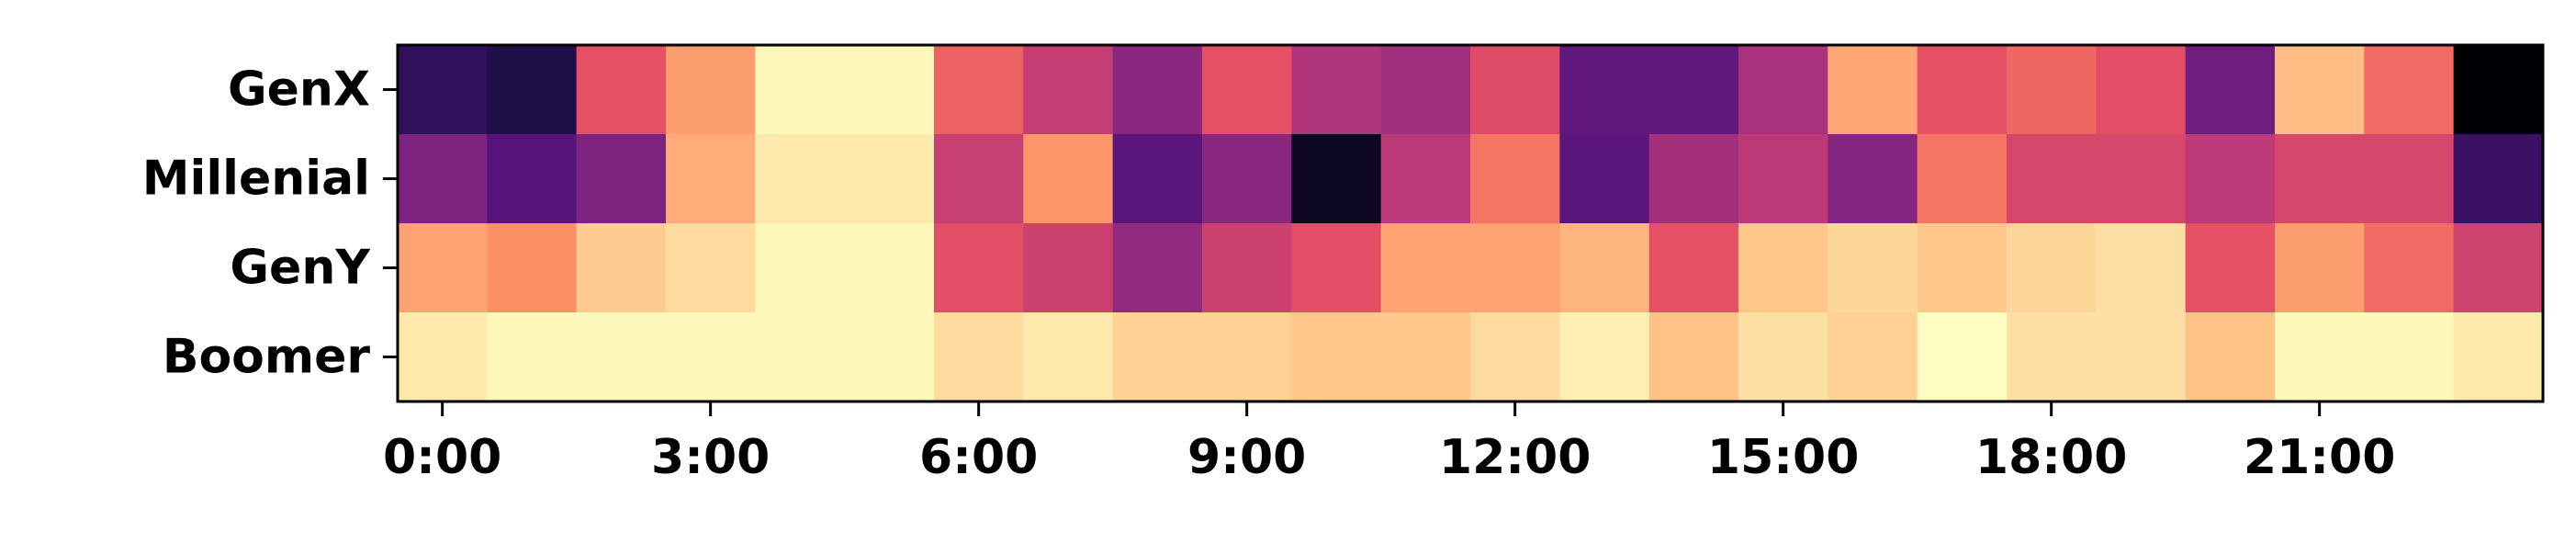 This screenshot has width=2576, height=554. I want to click on x-tick-label: 3:00, so click(710, 457).